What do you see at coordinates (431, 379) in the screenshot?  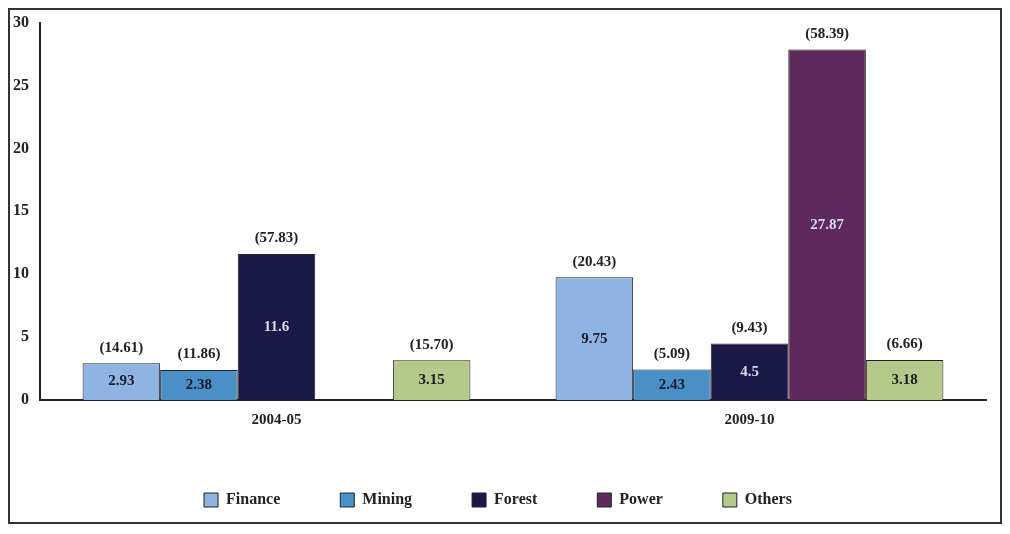 I see `data-label: 3.15` at bounding box center [431, 379].